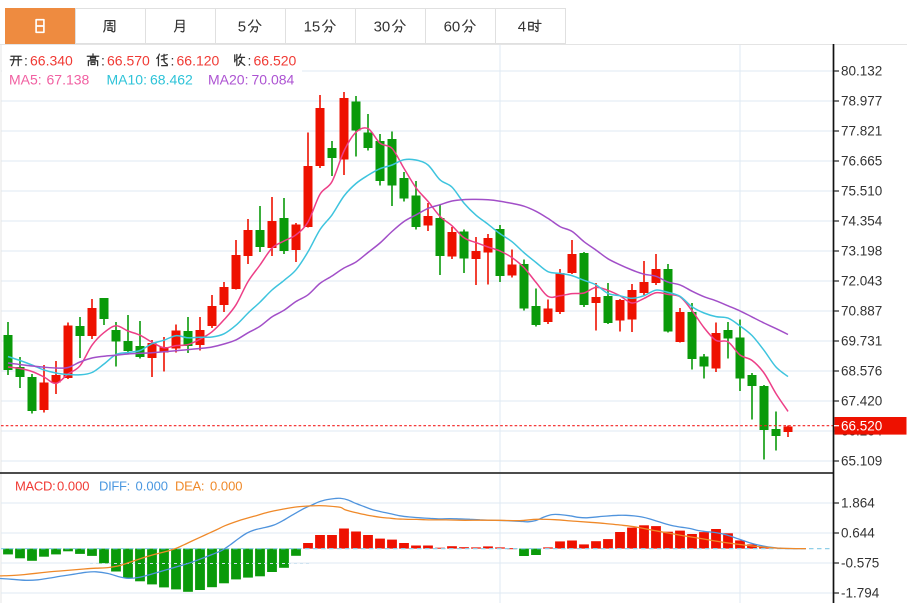 The width and height of the screenshot is (907, 608). What do you see at coordinates (861, 191) in the screenshot?
I see `svg-text: 75.510` at bounding box center [861, 191].